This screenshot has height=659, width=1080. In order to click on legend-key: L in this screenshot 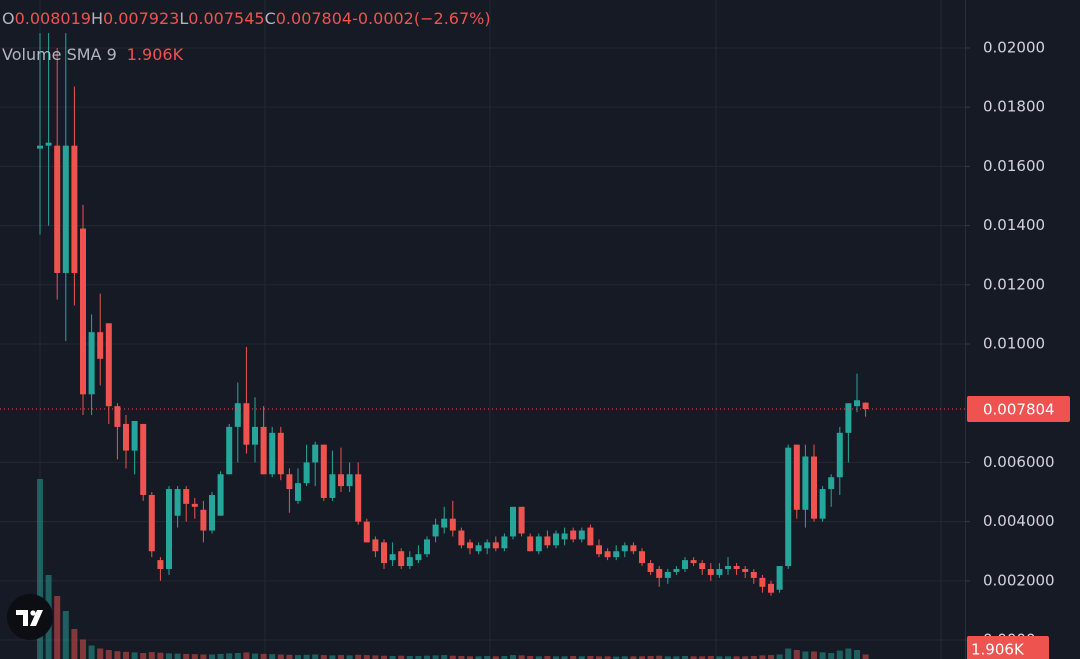, I will do `click(184, 18)`.